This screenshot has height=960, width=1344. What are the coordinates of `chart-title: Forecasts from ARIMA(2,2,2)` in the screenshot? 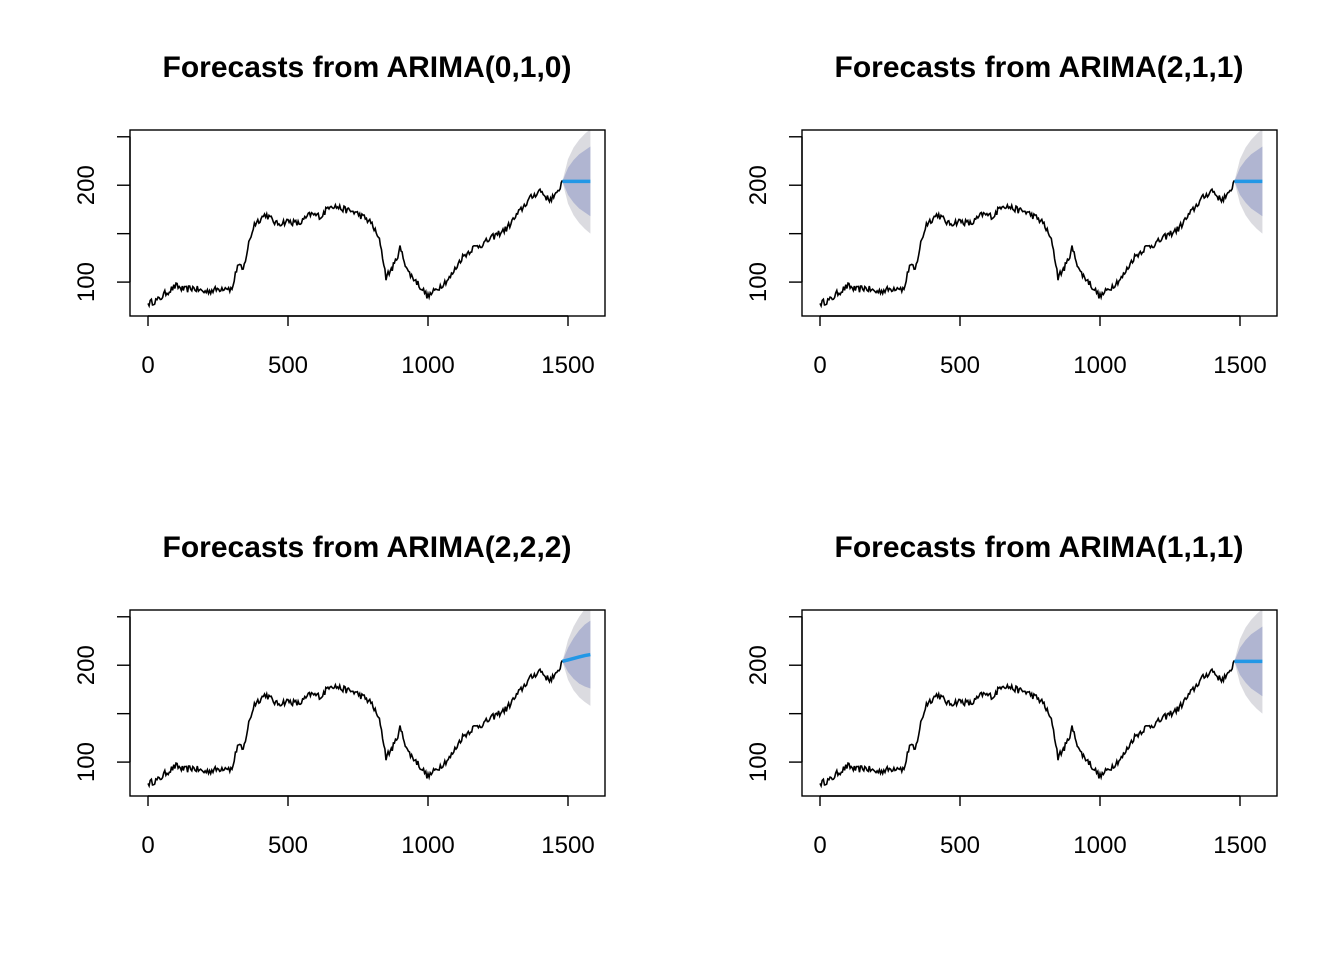 It's located at (367, 547).